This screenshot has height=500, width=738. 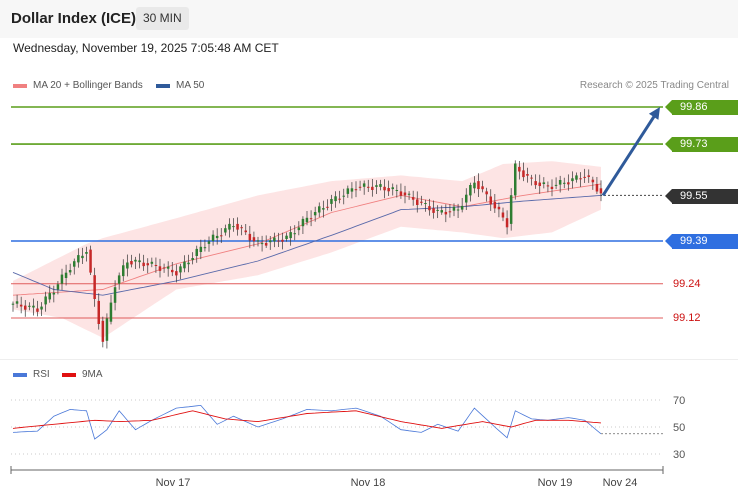 I want to click on x-tick-label: Nov 24, so click(x=620, y=483).